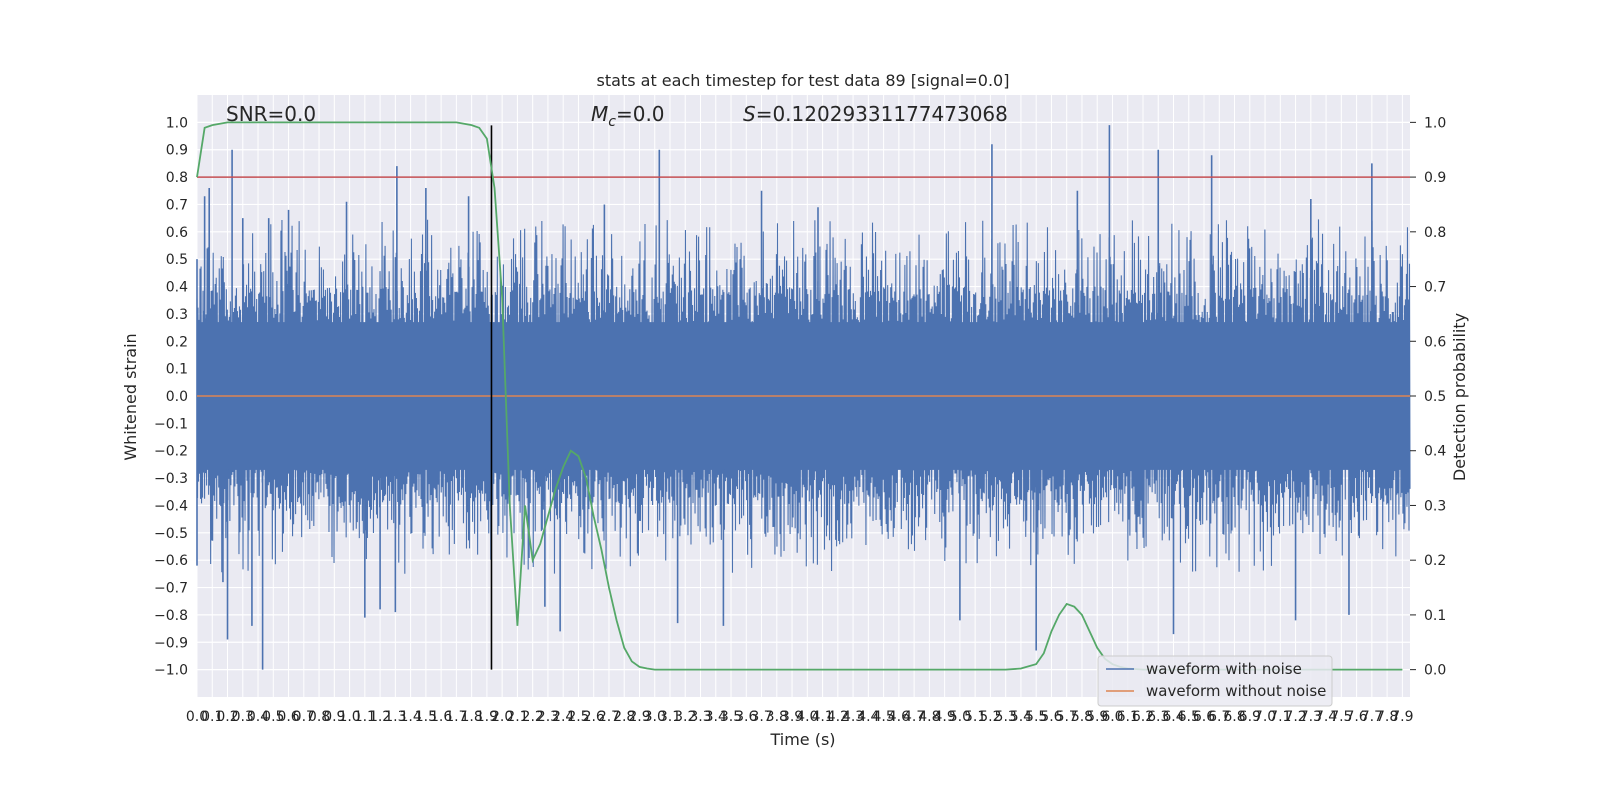 The height and width of the screenshot is (800, 1600). What do you see at coordinates (227, 717) in the screenshot?
I see `x-tick-label: 0.2` at bounding box center [227, 717].